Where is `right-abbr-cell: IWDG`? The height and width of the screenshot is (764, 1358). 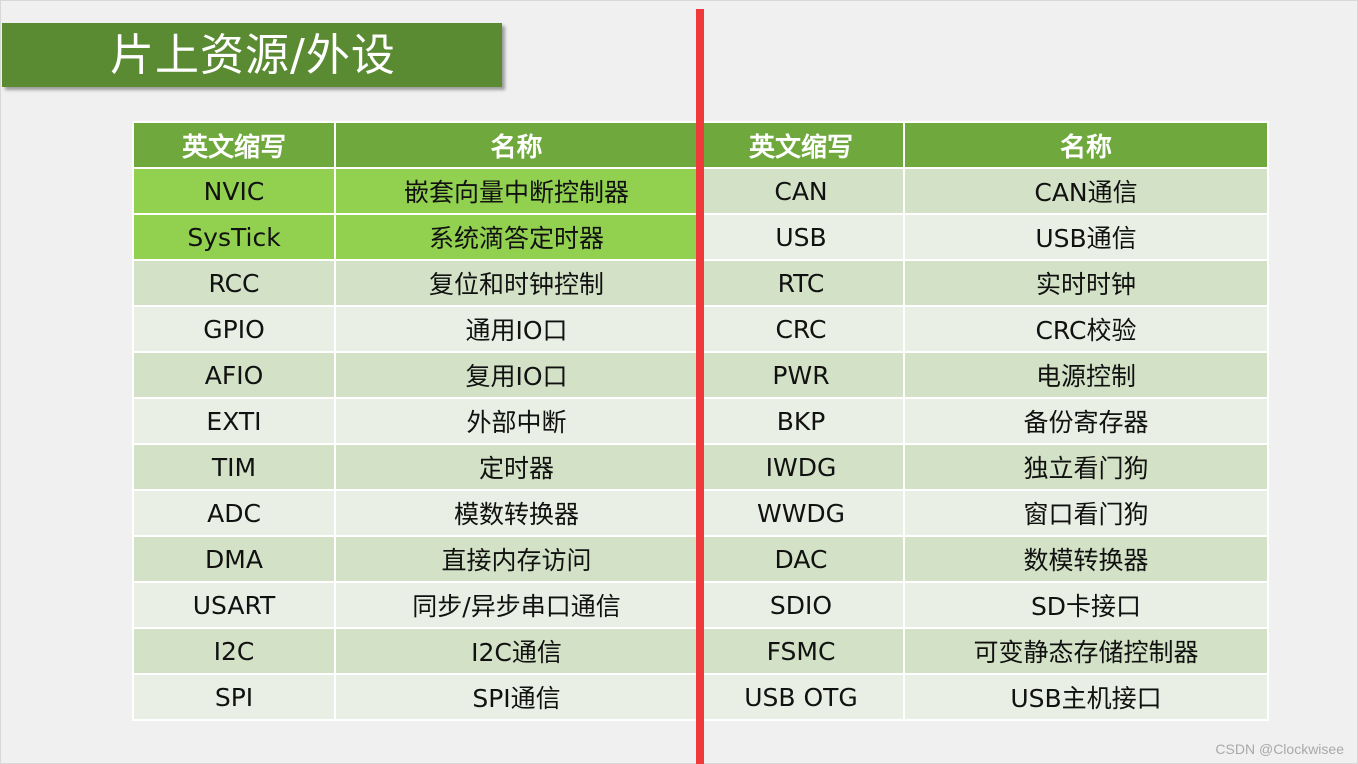
right-abbr-cell: IWDG is located at coordinates (801, 467).